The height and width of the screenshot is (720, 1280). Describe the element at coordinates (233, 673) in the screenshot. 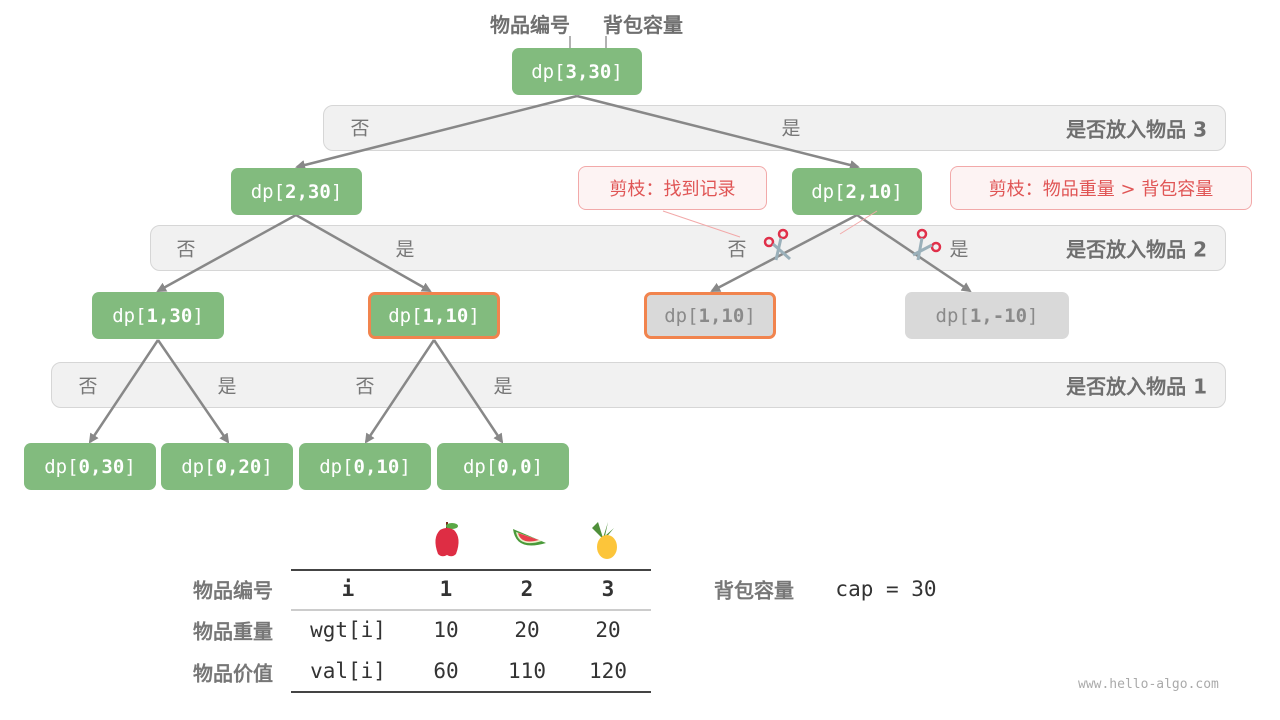

I see `row-label-value: 物品价值` at that location.